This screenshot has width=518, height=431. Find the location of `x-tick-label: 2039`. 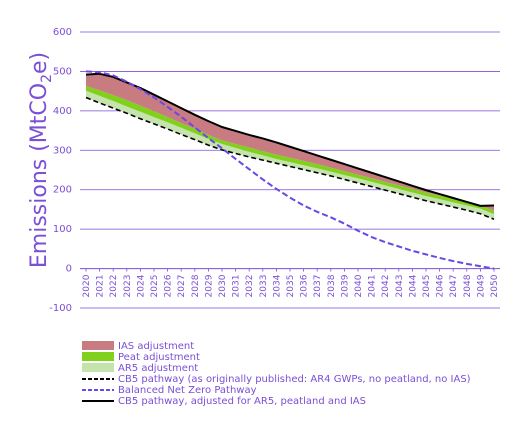

x-tick-label: 2039 is located at coordinates (345, 285).